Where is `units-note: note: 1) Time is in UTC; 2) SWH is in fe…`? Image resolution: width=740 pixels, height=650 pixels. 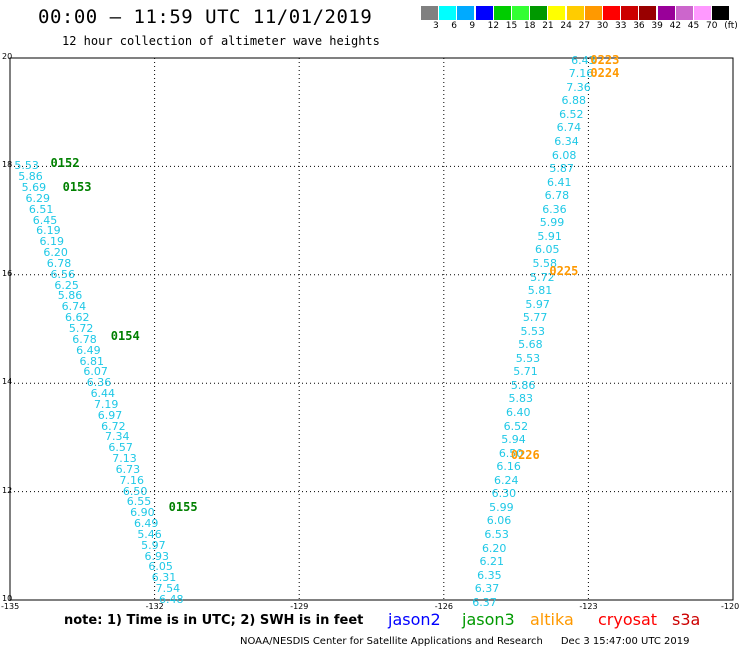
units-note: note: 1) Time is in UTC; 2) SWH is in fe… is located at coordinates (214, 620).